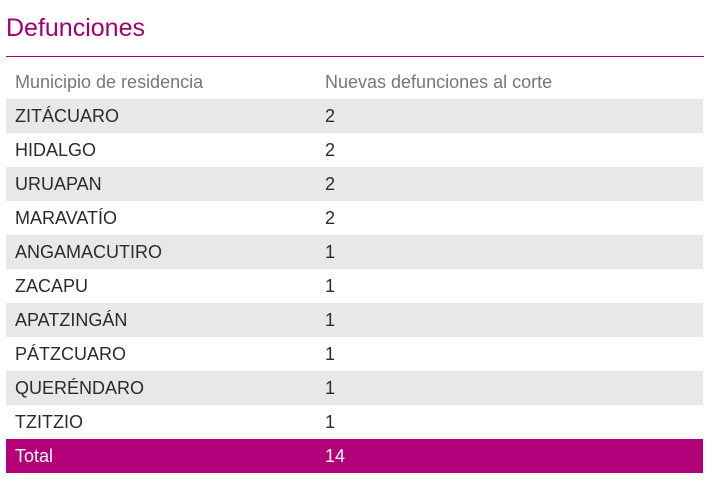 The image size is (720, 490). What do you see at coordinates (56, 149) in the screenshot?
I see `municipio-cell: HIDALGO` at bounding box center [56, 149].